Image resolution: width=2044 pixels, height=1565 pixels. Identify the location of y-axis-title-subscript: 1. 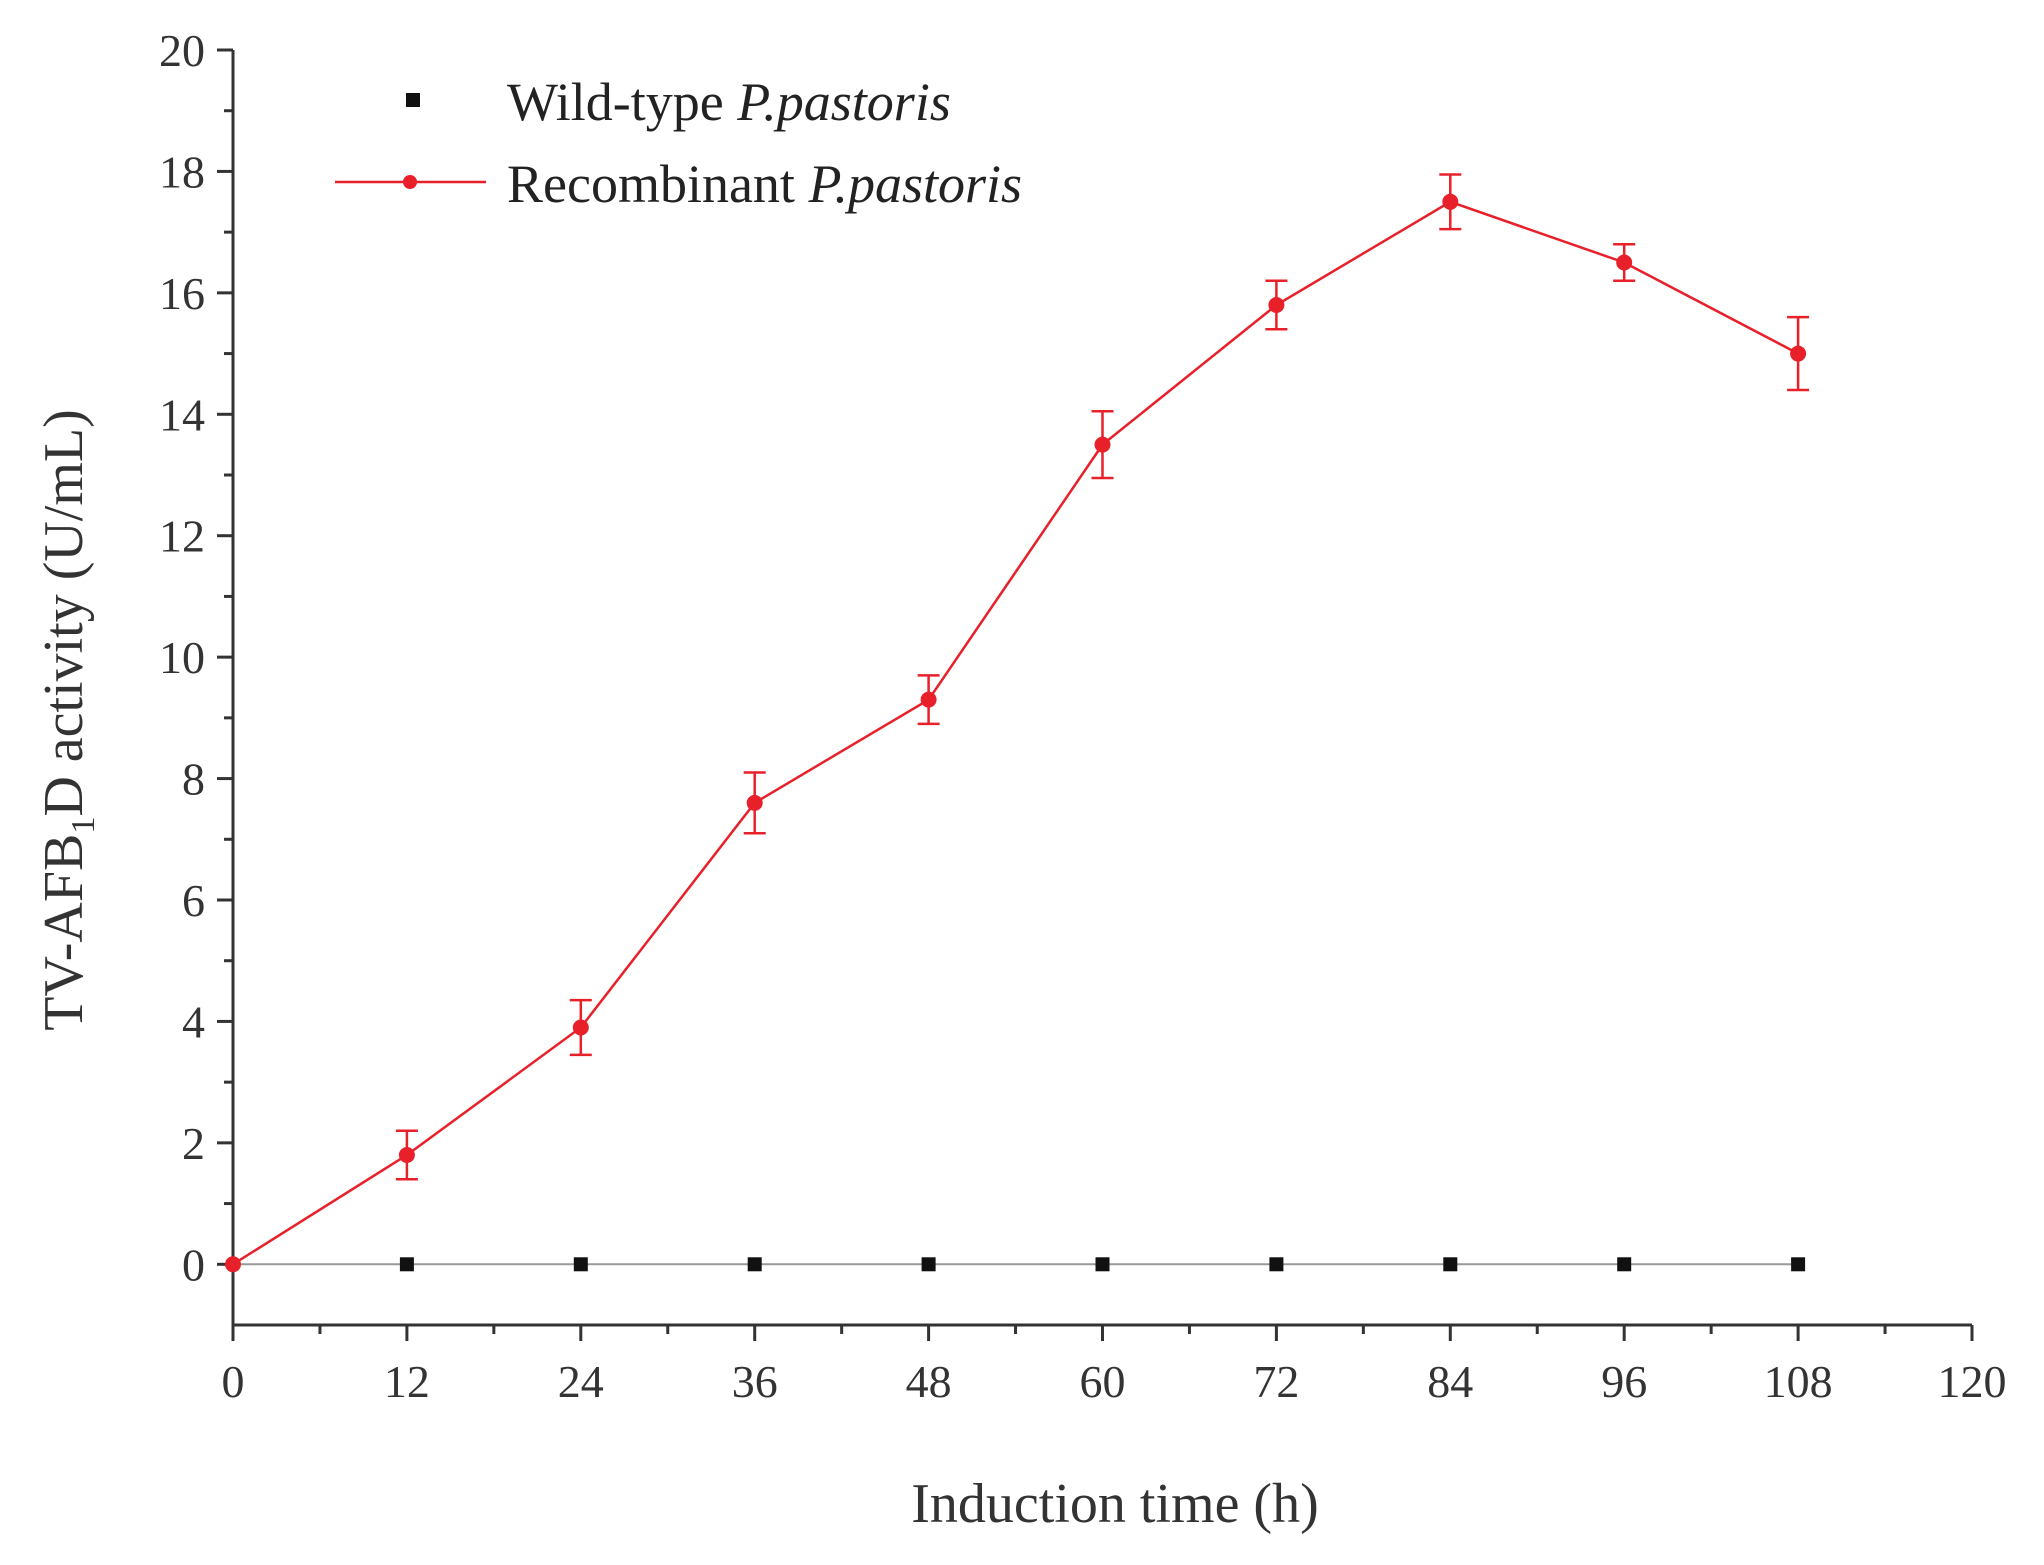
(83, 825).